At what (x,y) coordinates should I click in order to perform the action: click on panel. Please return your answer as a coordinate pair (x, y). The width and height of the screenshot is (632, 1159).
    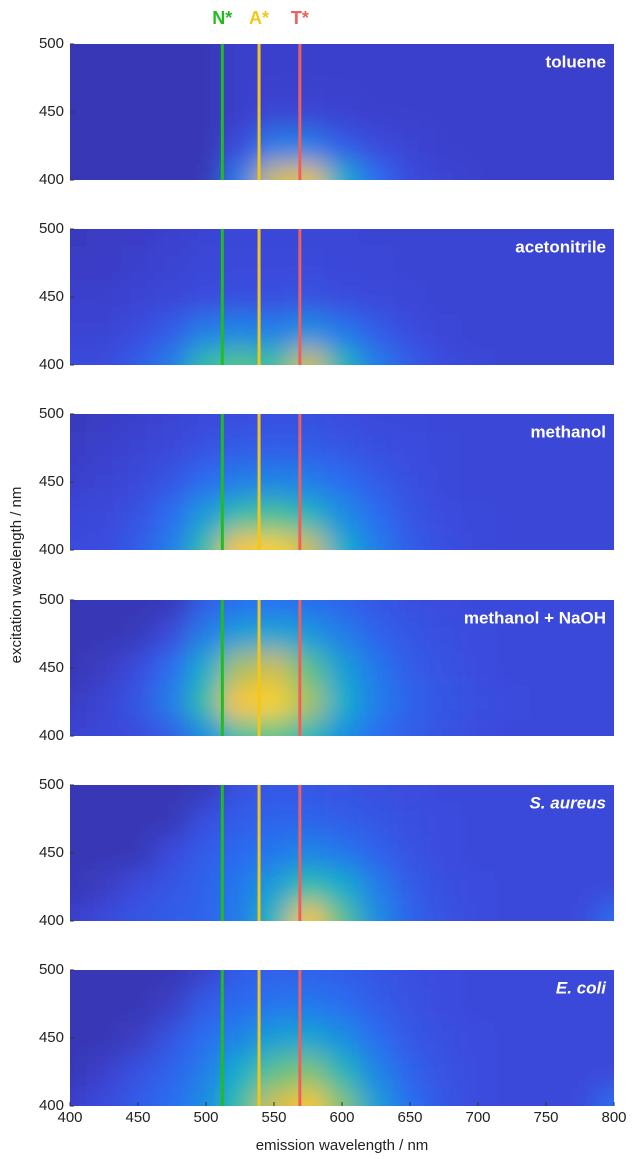
    Looking at the image, I should click on (342, 668).